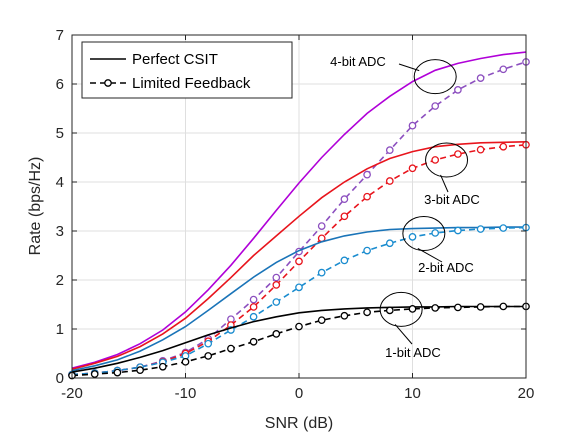 The height and width of the screenshot is (436, 581). I want to click on y-tick-label: 0, so click(60, 378).